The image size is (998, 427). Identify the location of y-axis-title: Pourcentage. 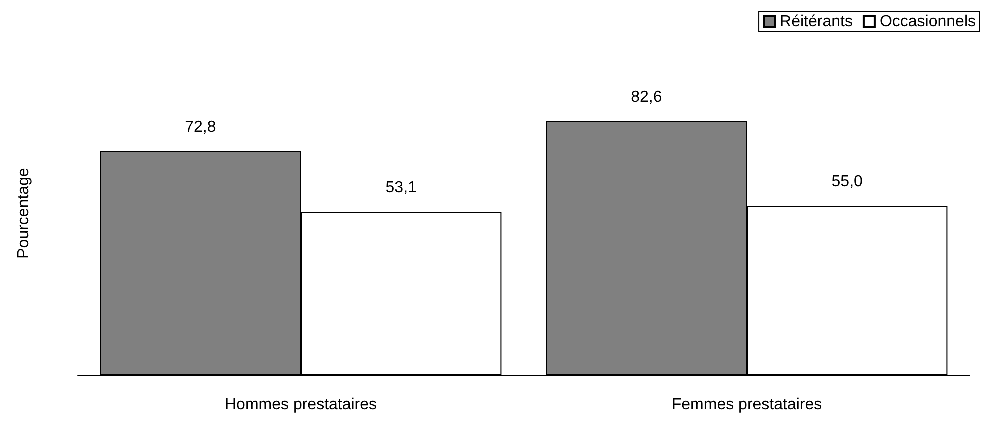
(24, 213).